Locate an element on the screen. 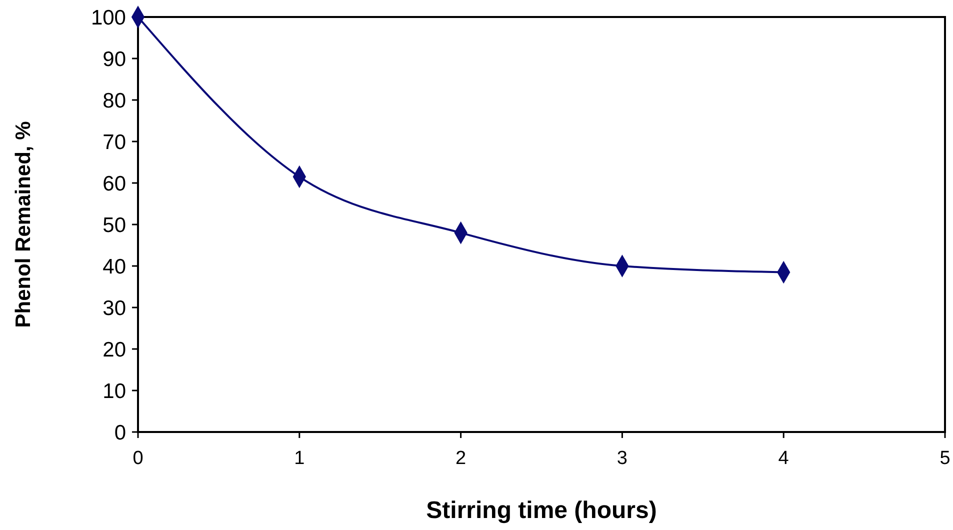  y-axis-title: Phenol Remained, % is located at coordinates (23, 224).